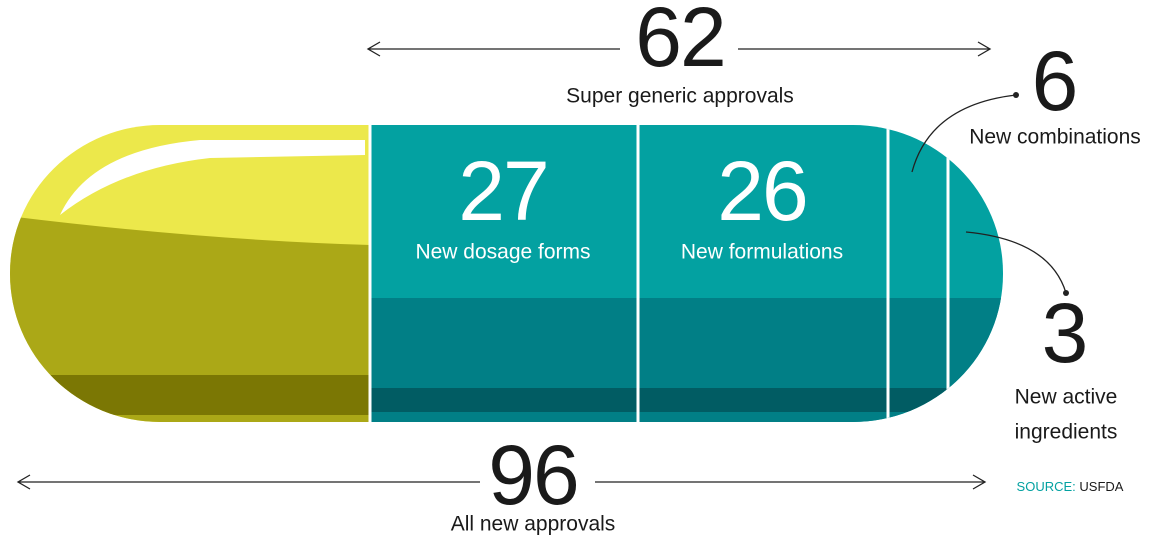 The height and width of the screenshot is (539, 1163). Describe the element at coordinates (679, 42) in the screenshot. I see `top-value: 62` at that location.